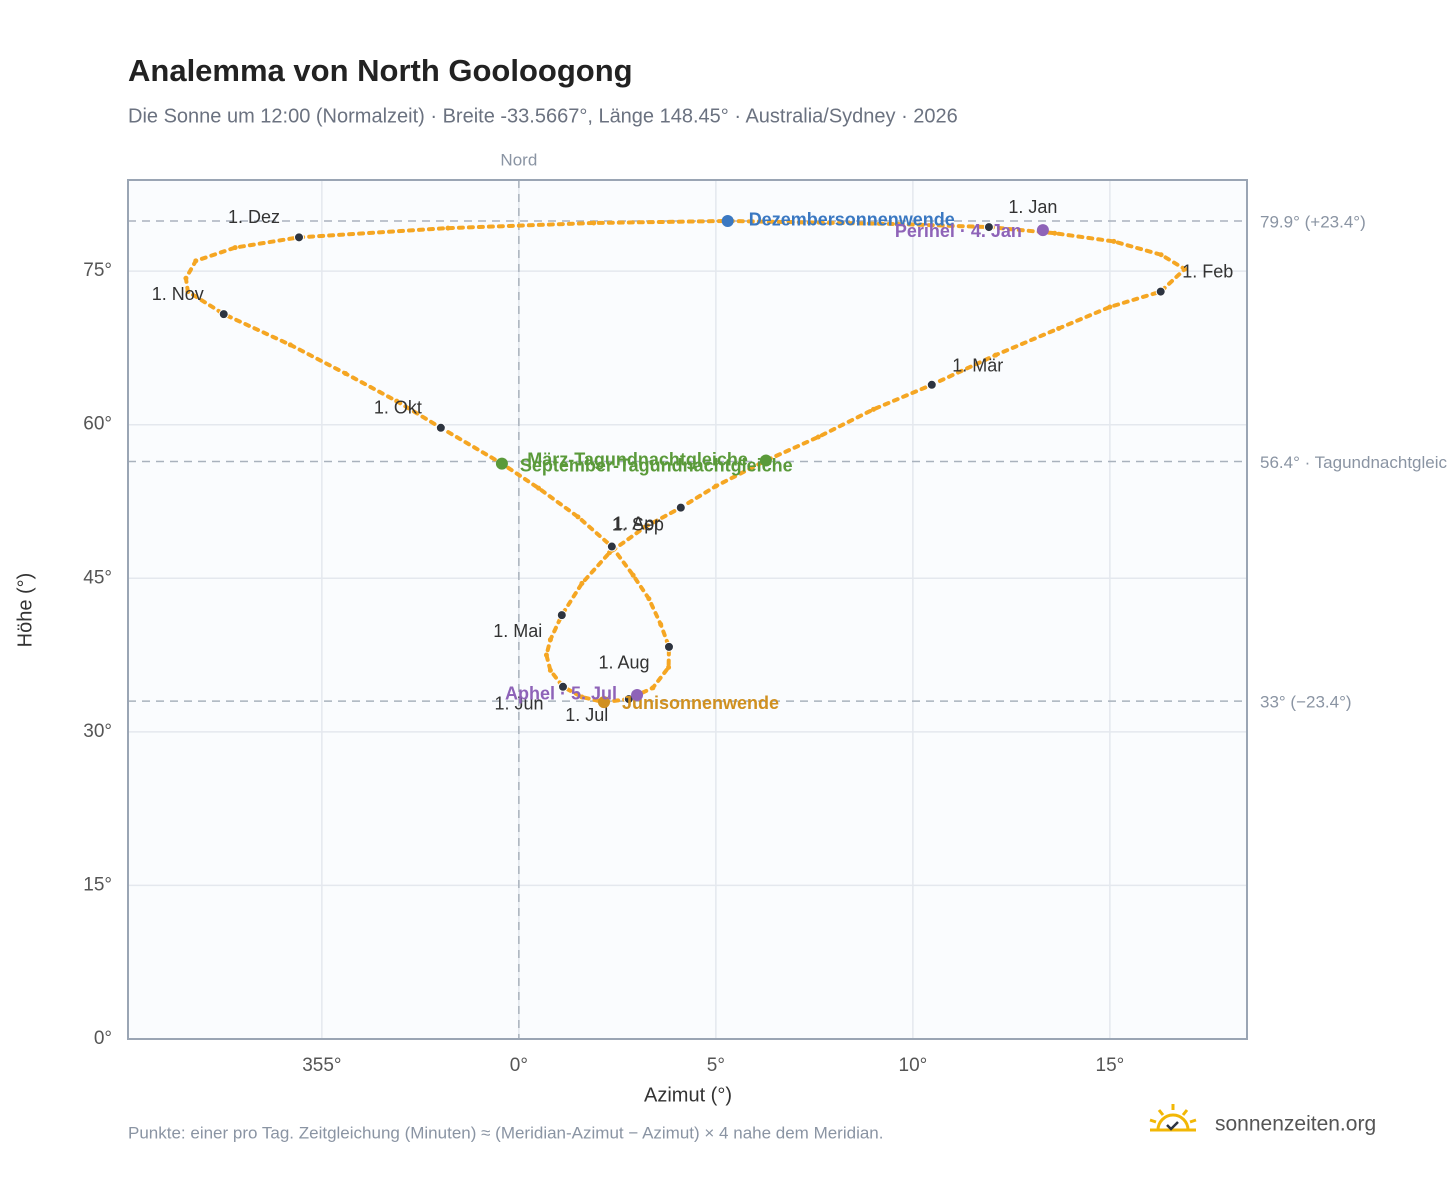  Describe the element at coordinates (103, 1038) in the screenshot. I see `y-tick-label: 0°` at that location.